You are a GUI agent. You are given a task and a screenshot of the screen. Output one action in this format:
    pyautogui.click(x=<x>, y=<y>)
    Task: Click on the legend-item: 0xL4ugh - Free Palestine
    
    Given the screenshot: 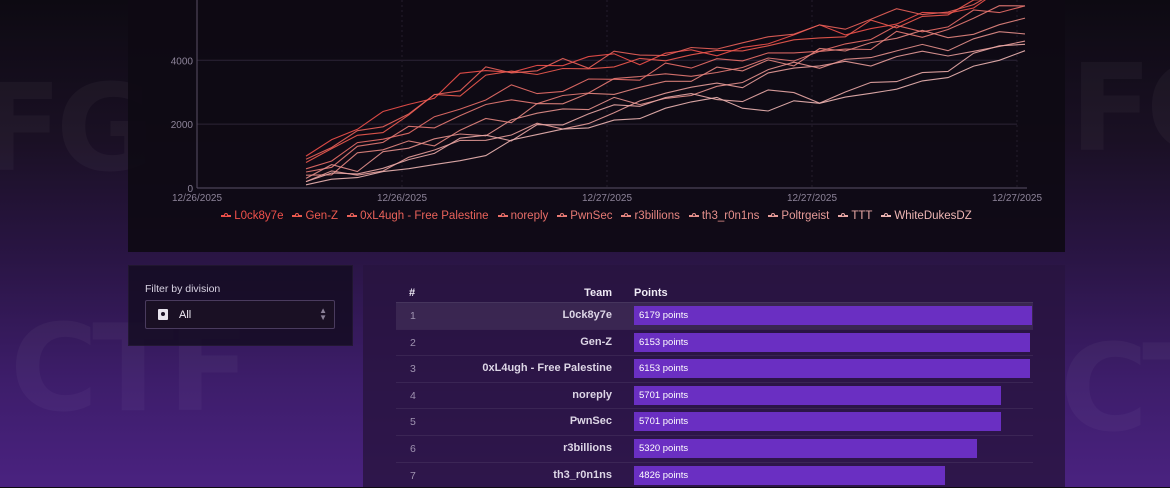 What is the action you would take?
    pyautogui.click(x=418, y=216)
    